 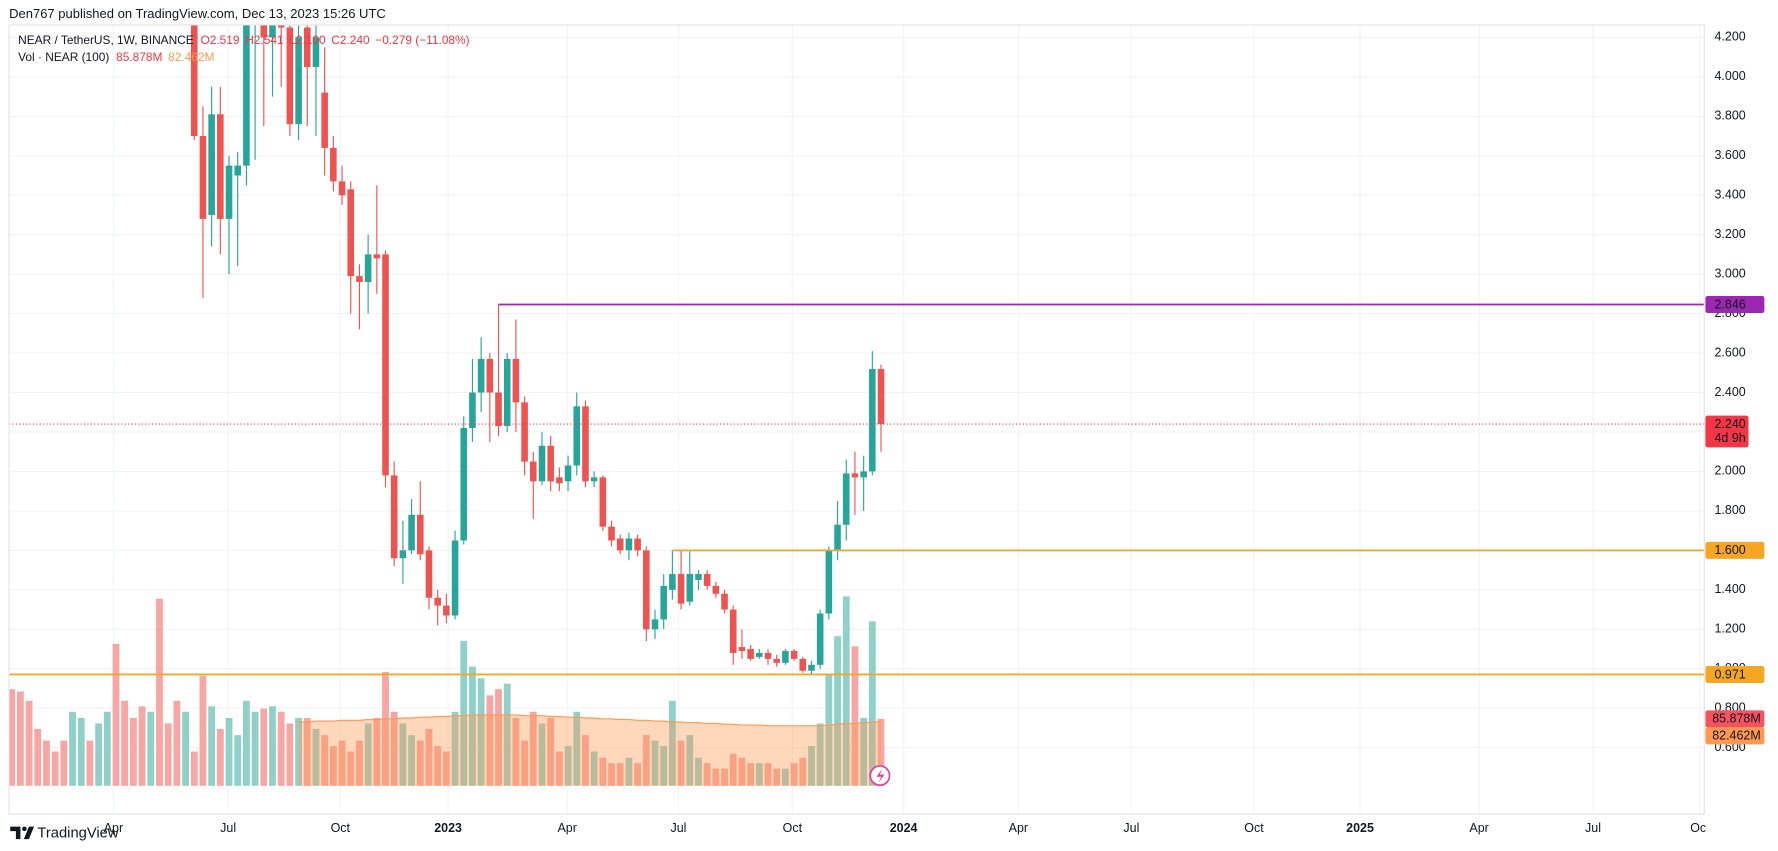 I want to click on legend-change: −0.279 (−11.08%), so click(x=422, y=40).